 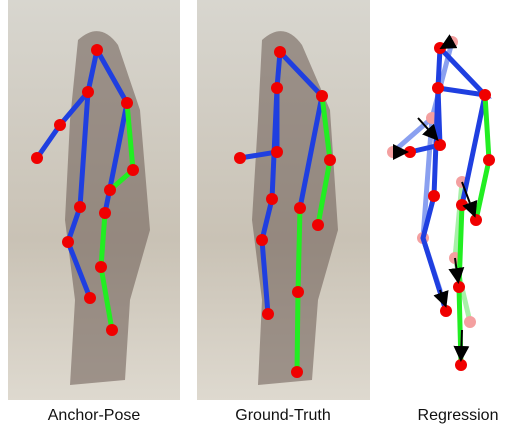 I want to click on offset-arrows, so click(x=435, y=198).